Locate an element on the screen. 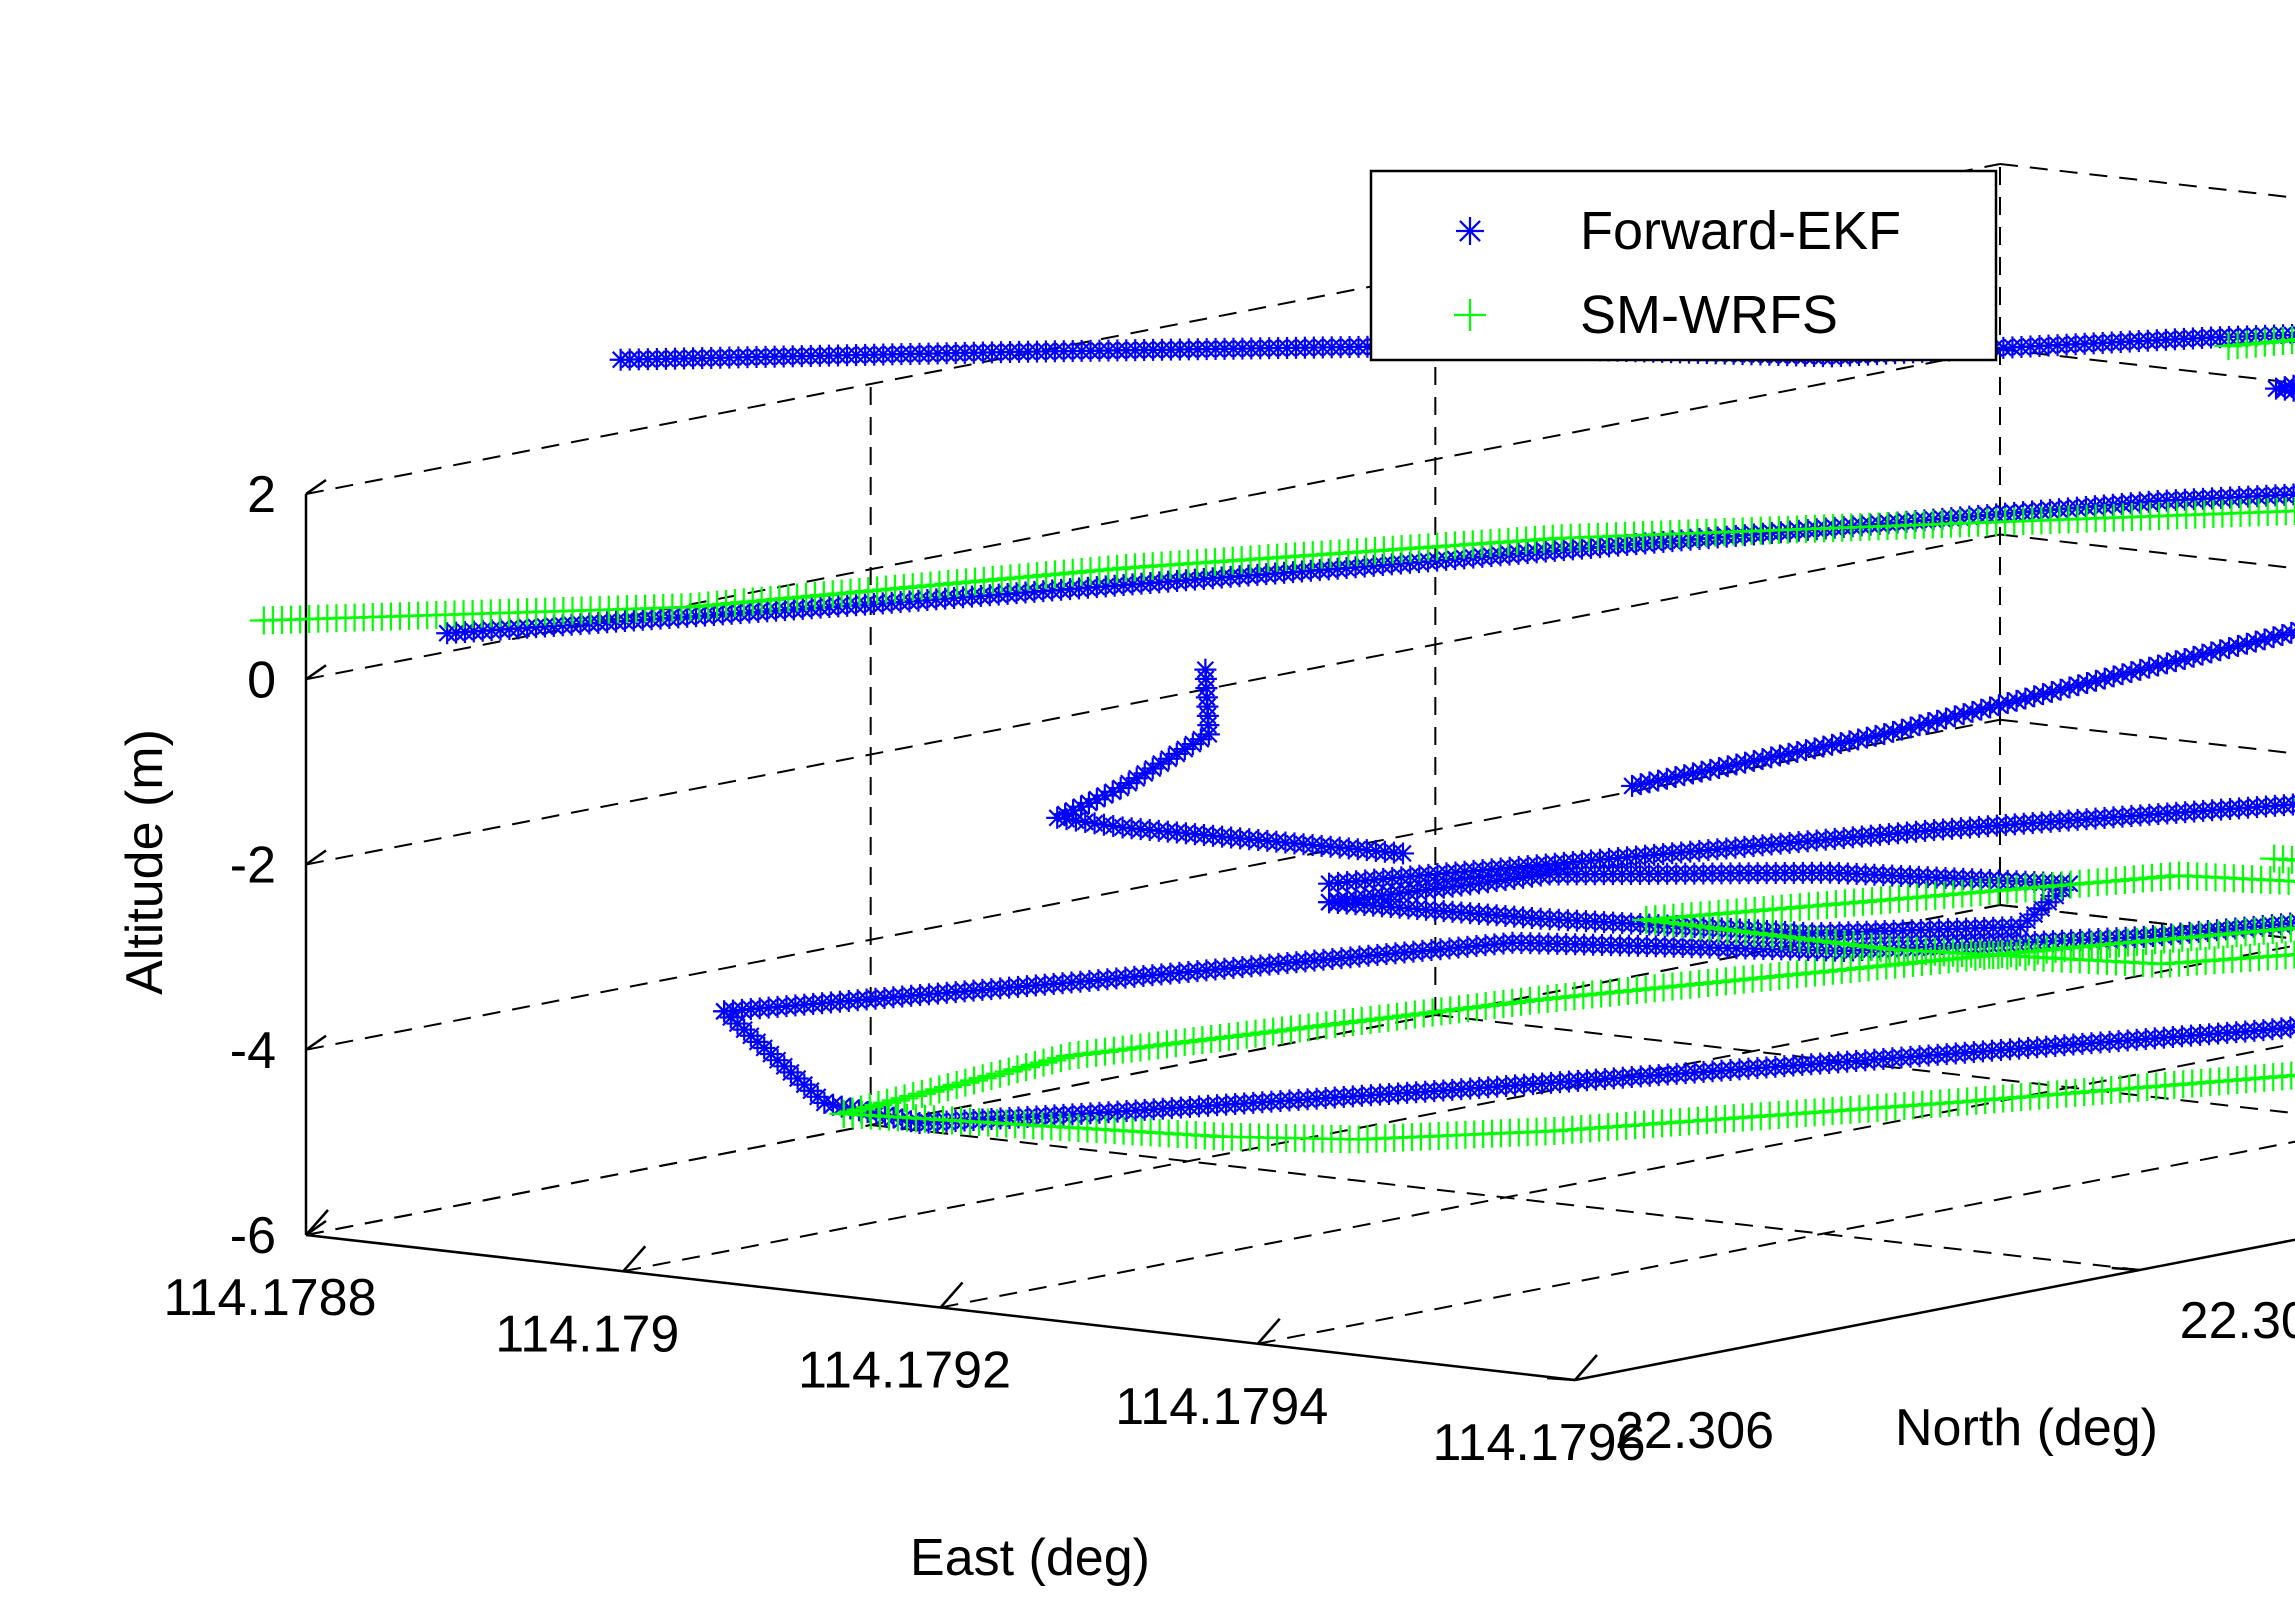 The image size is (2295, 1604). legend-label-sm-wrfs: SM-WRFS is located at coordinates (1709, 315).